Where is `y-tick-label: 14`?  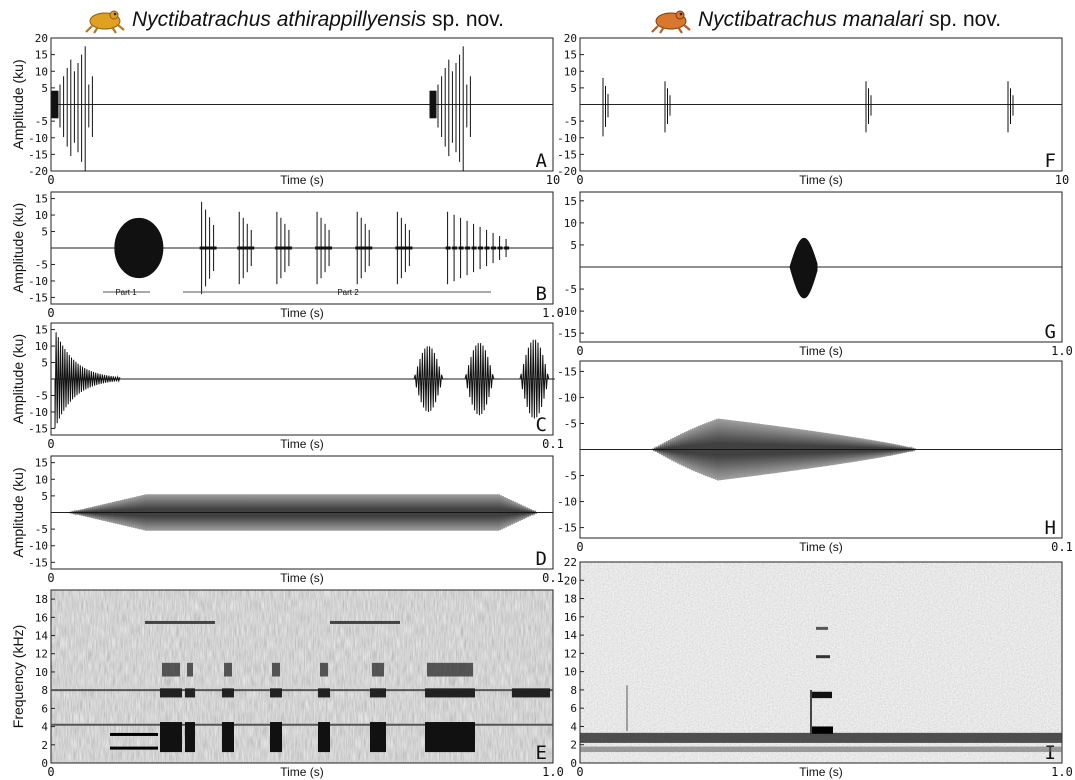
y-tick-label: 14 is located at coordinates (571, 635).